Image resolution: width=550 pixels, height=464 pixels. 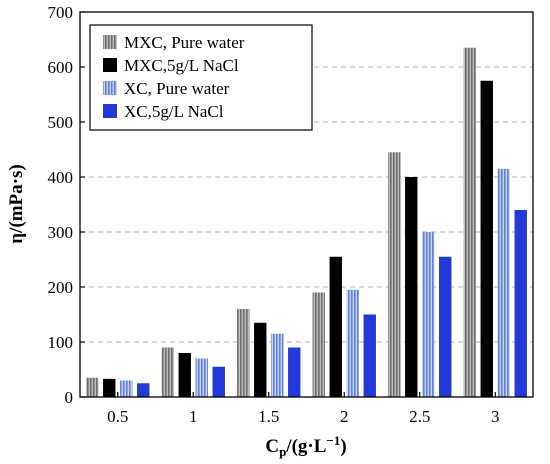 I want to click on y-tick-label: 400, so click(x=61, y=177).